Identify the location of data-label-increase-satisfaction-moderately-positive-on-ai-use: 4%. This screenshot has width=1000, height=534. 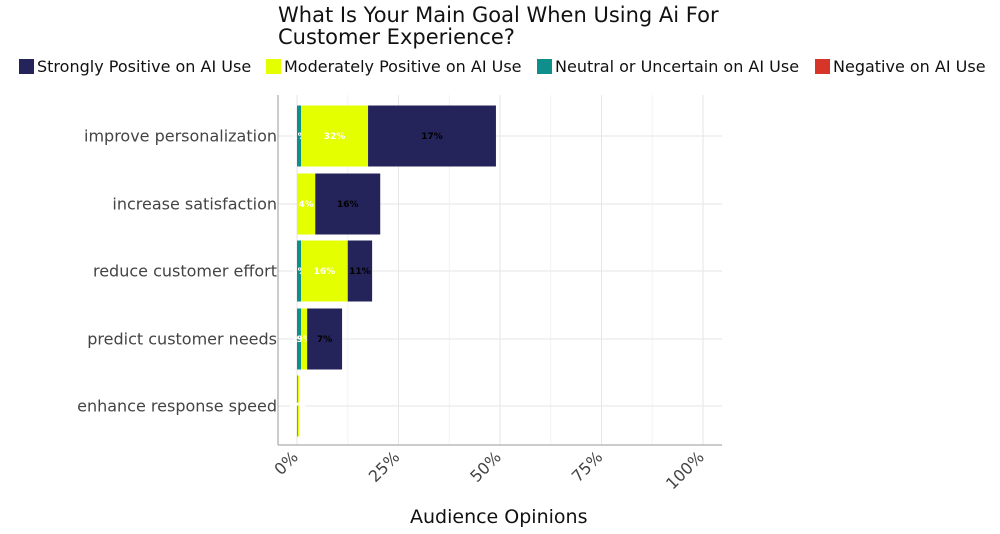
(305, 205).